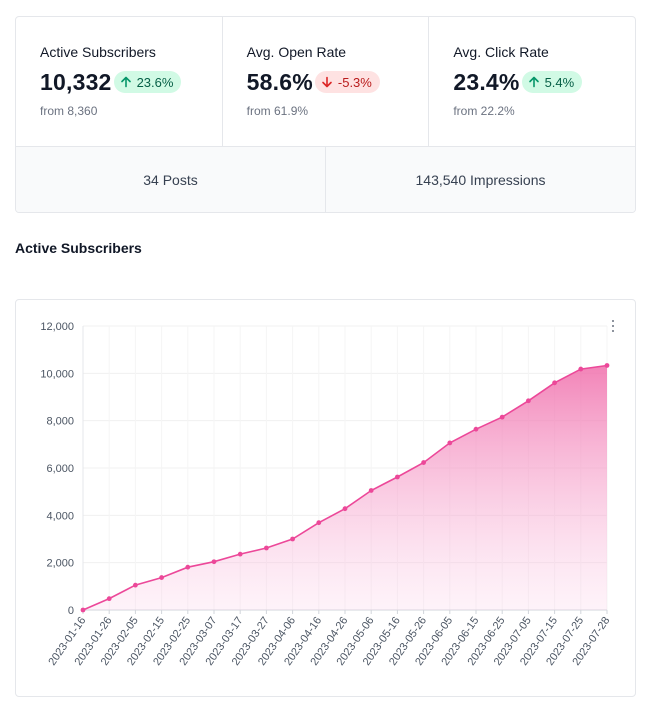 The height and width of the screenshot is (713, 652). Describe the element at coordinates (279, 81) in the screenshot. I see `stat-value: 58.6%` at that location.